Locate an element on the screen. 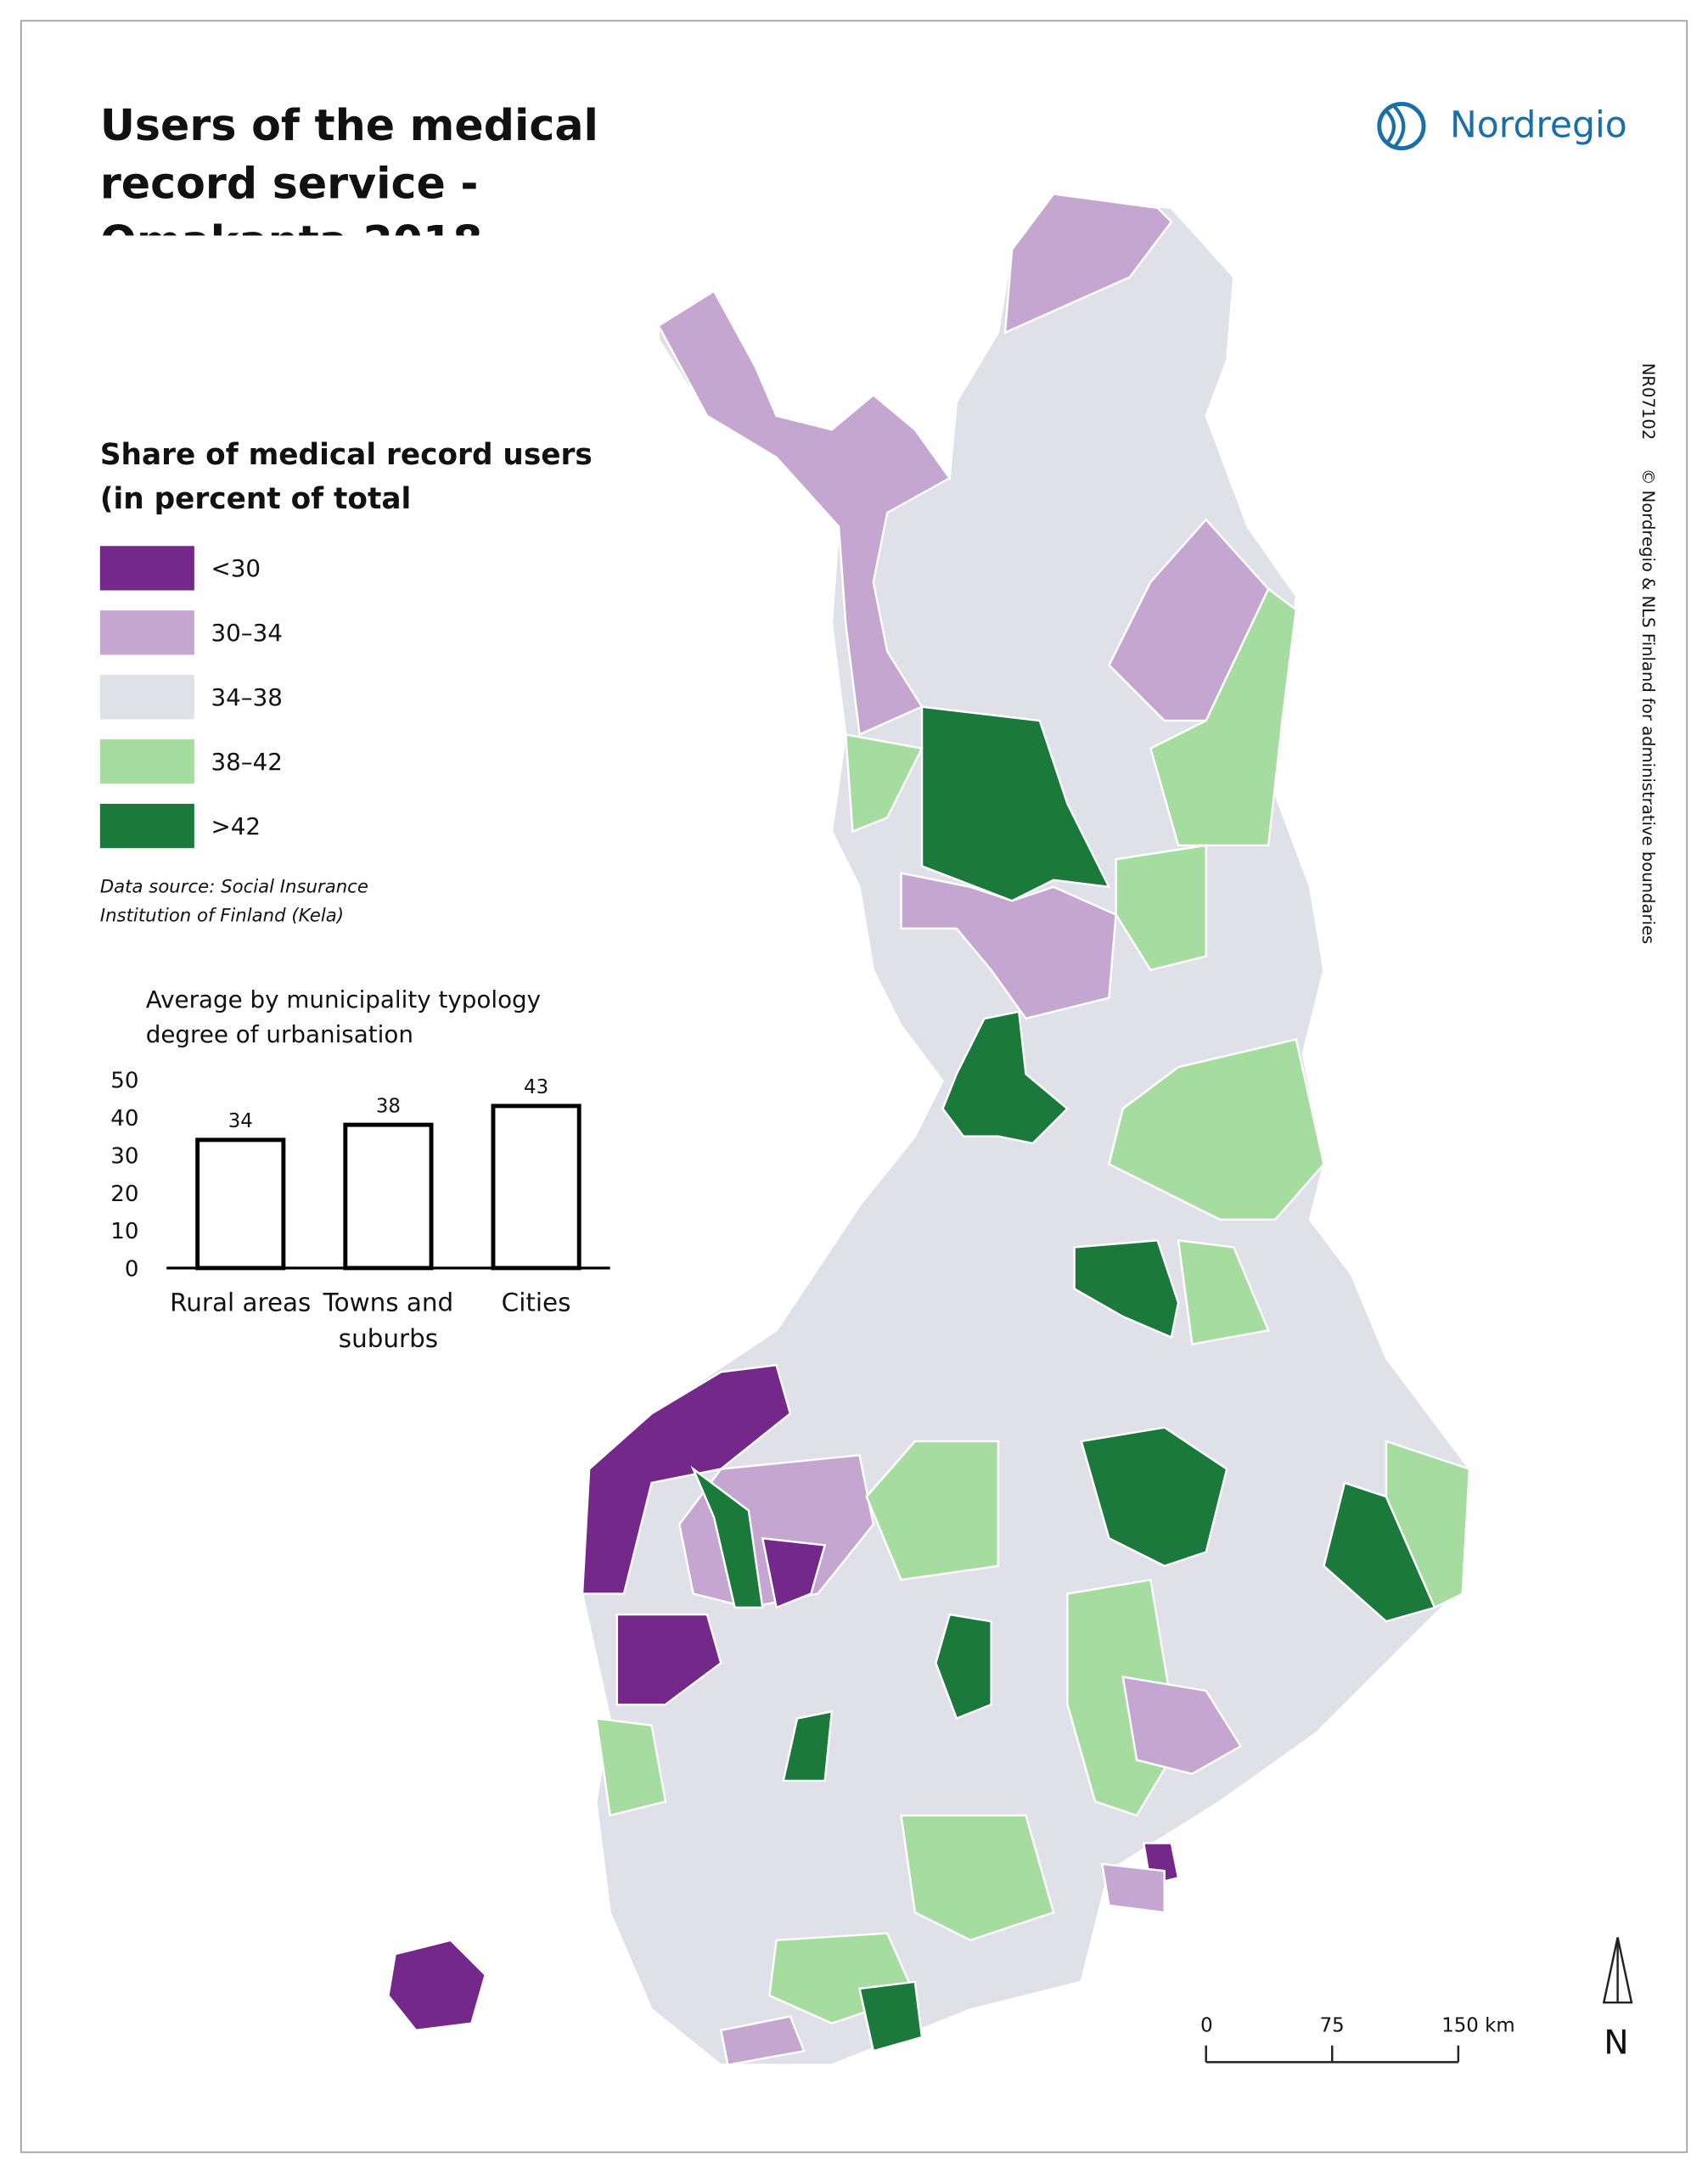 This screenshot has width=1708, height=2173. x-tick-label-box: Cities is located at coordinates (536, 1303).